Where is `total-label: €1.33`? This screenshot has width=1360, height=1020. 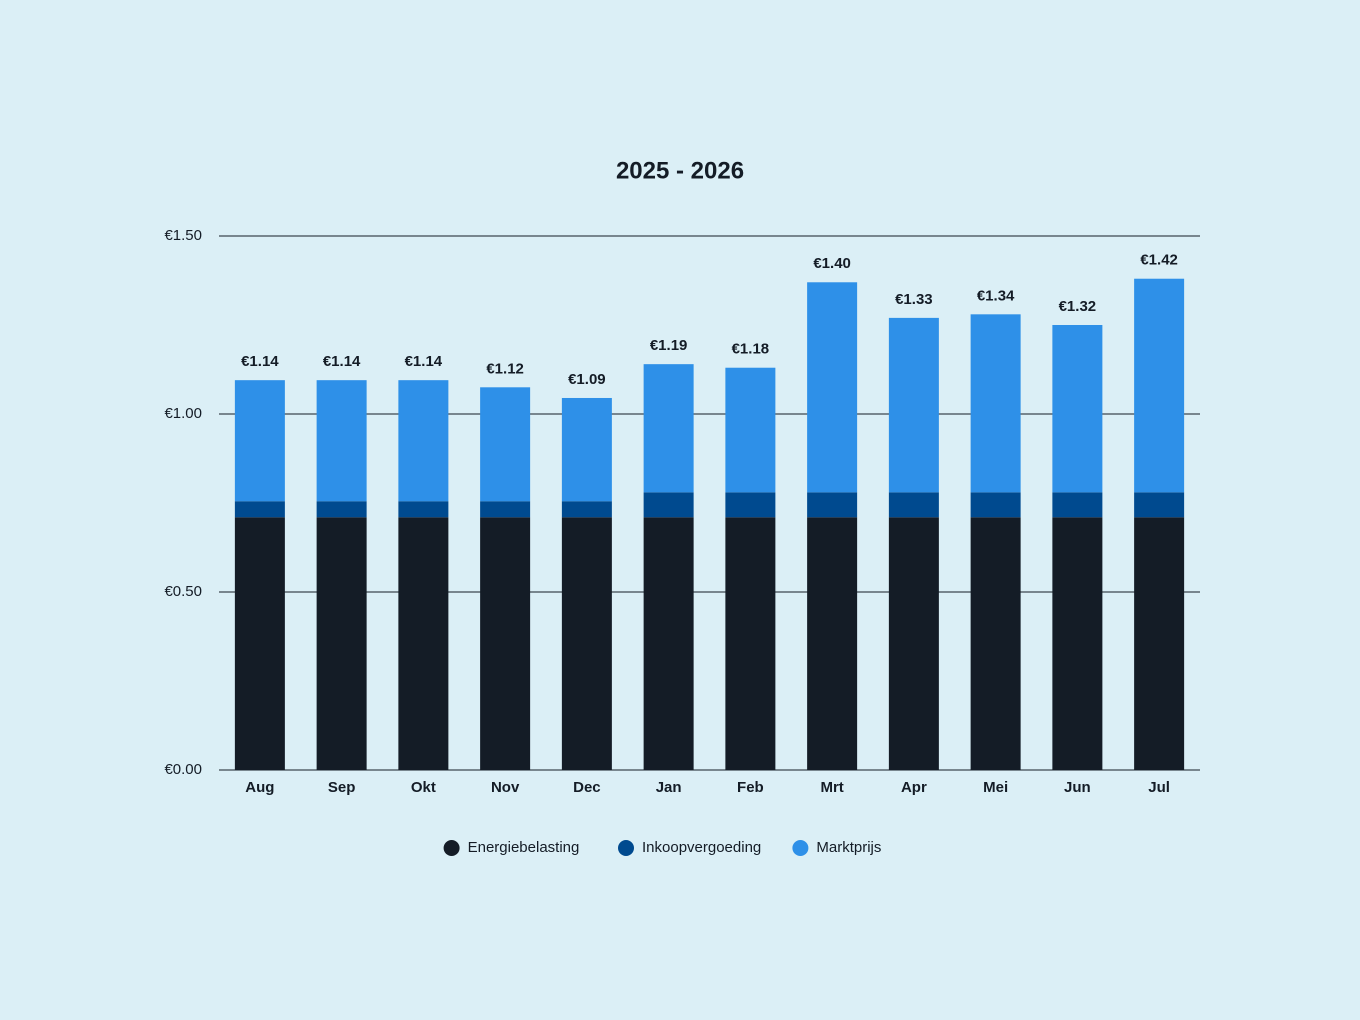 total-label: €1.33 is located at coordinates (914, 299).